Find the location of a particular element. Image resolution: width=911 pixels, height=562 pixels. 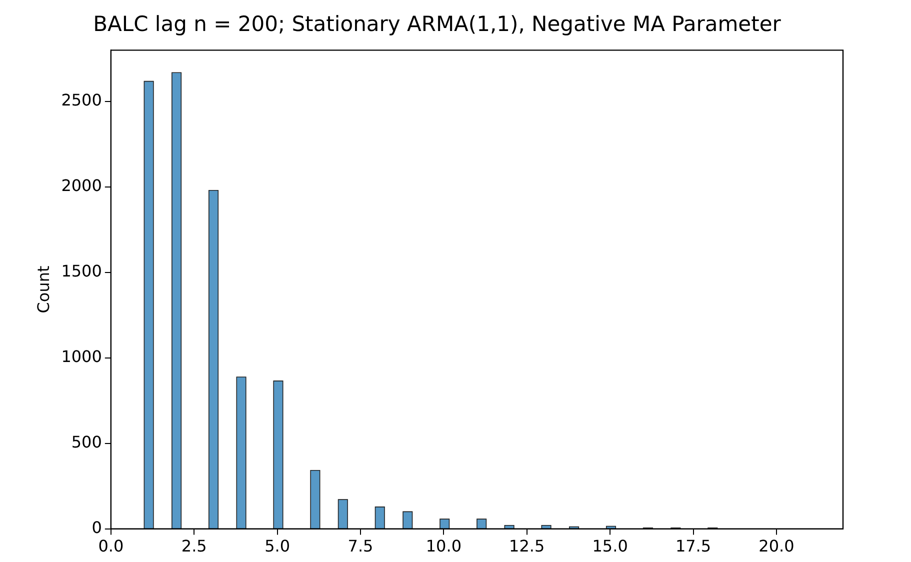

y-tick-label: 2000 is located at coordinates (81, 186).